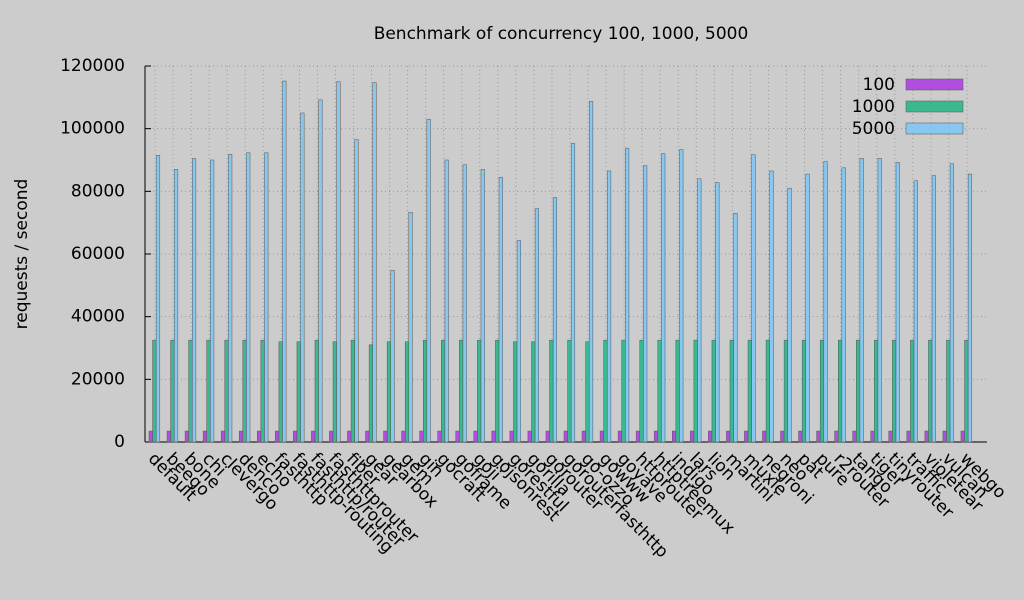 The image size is (1024, 600). What do you see at coordinates (98, 317) in the screenshot?
I see `y-tick-label: 40000` at bounding box center [98, 317].